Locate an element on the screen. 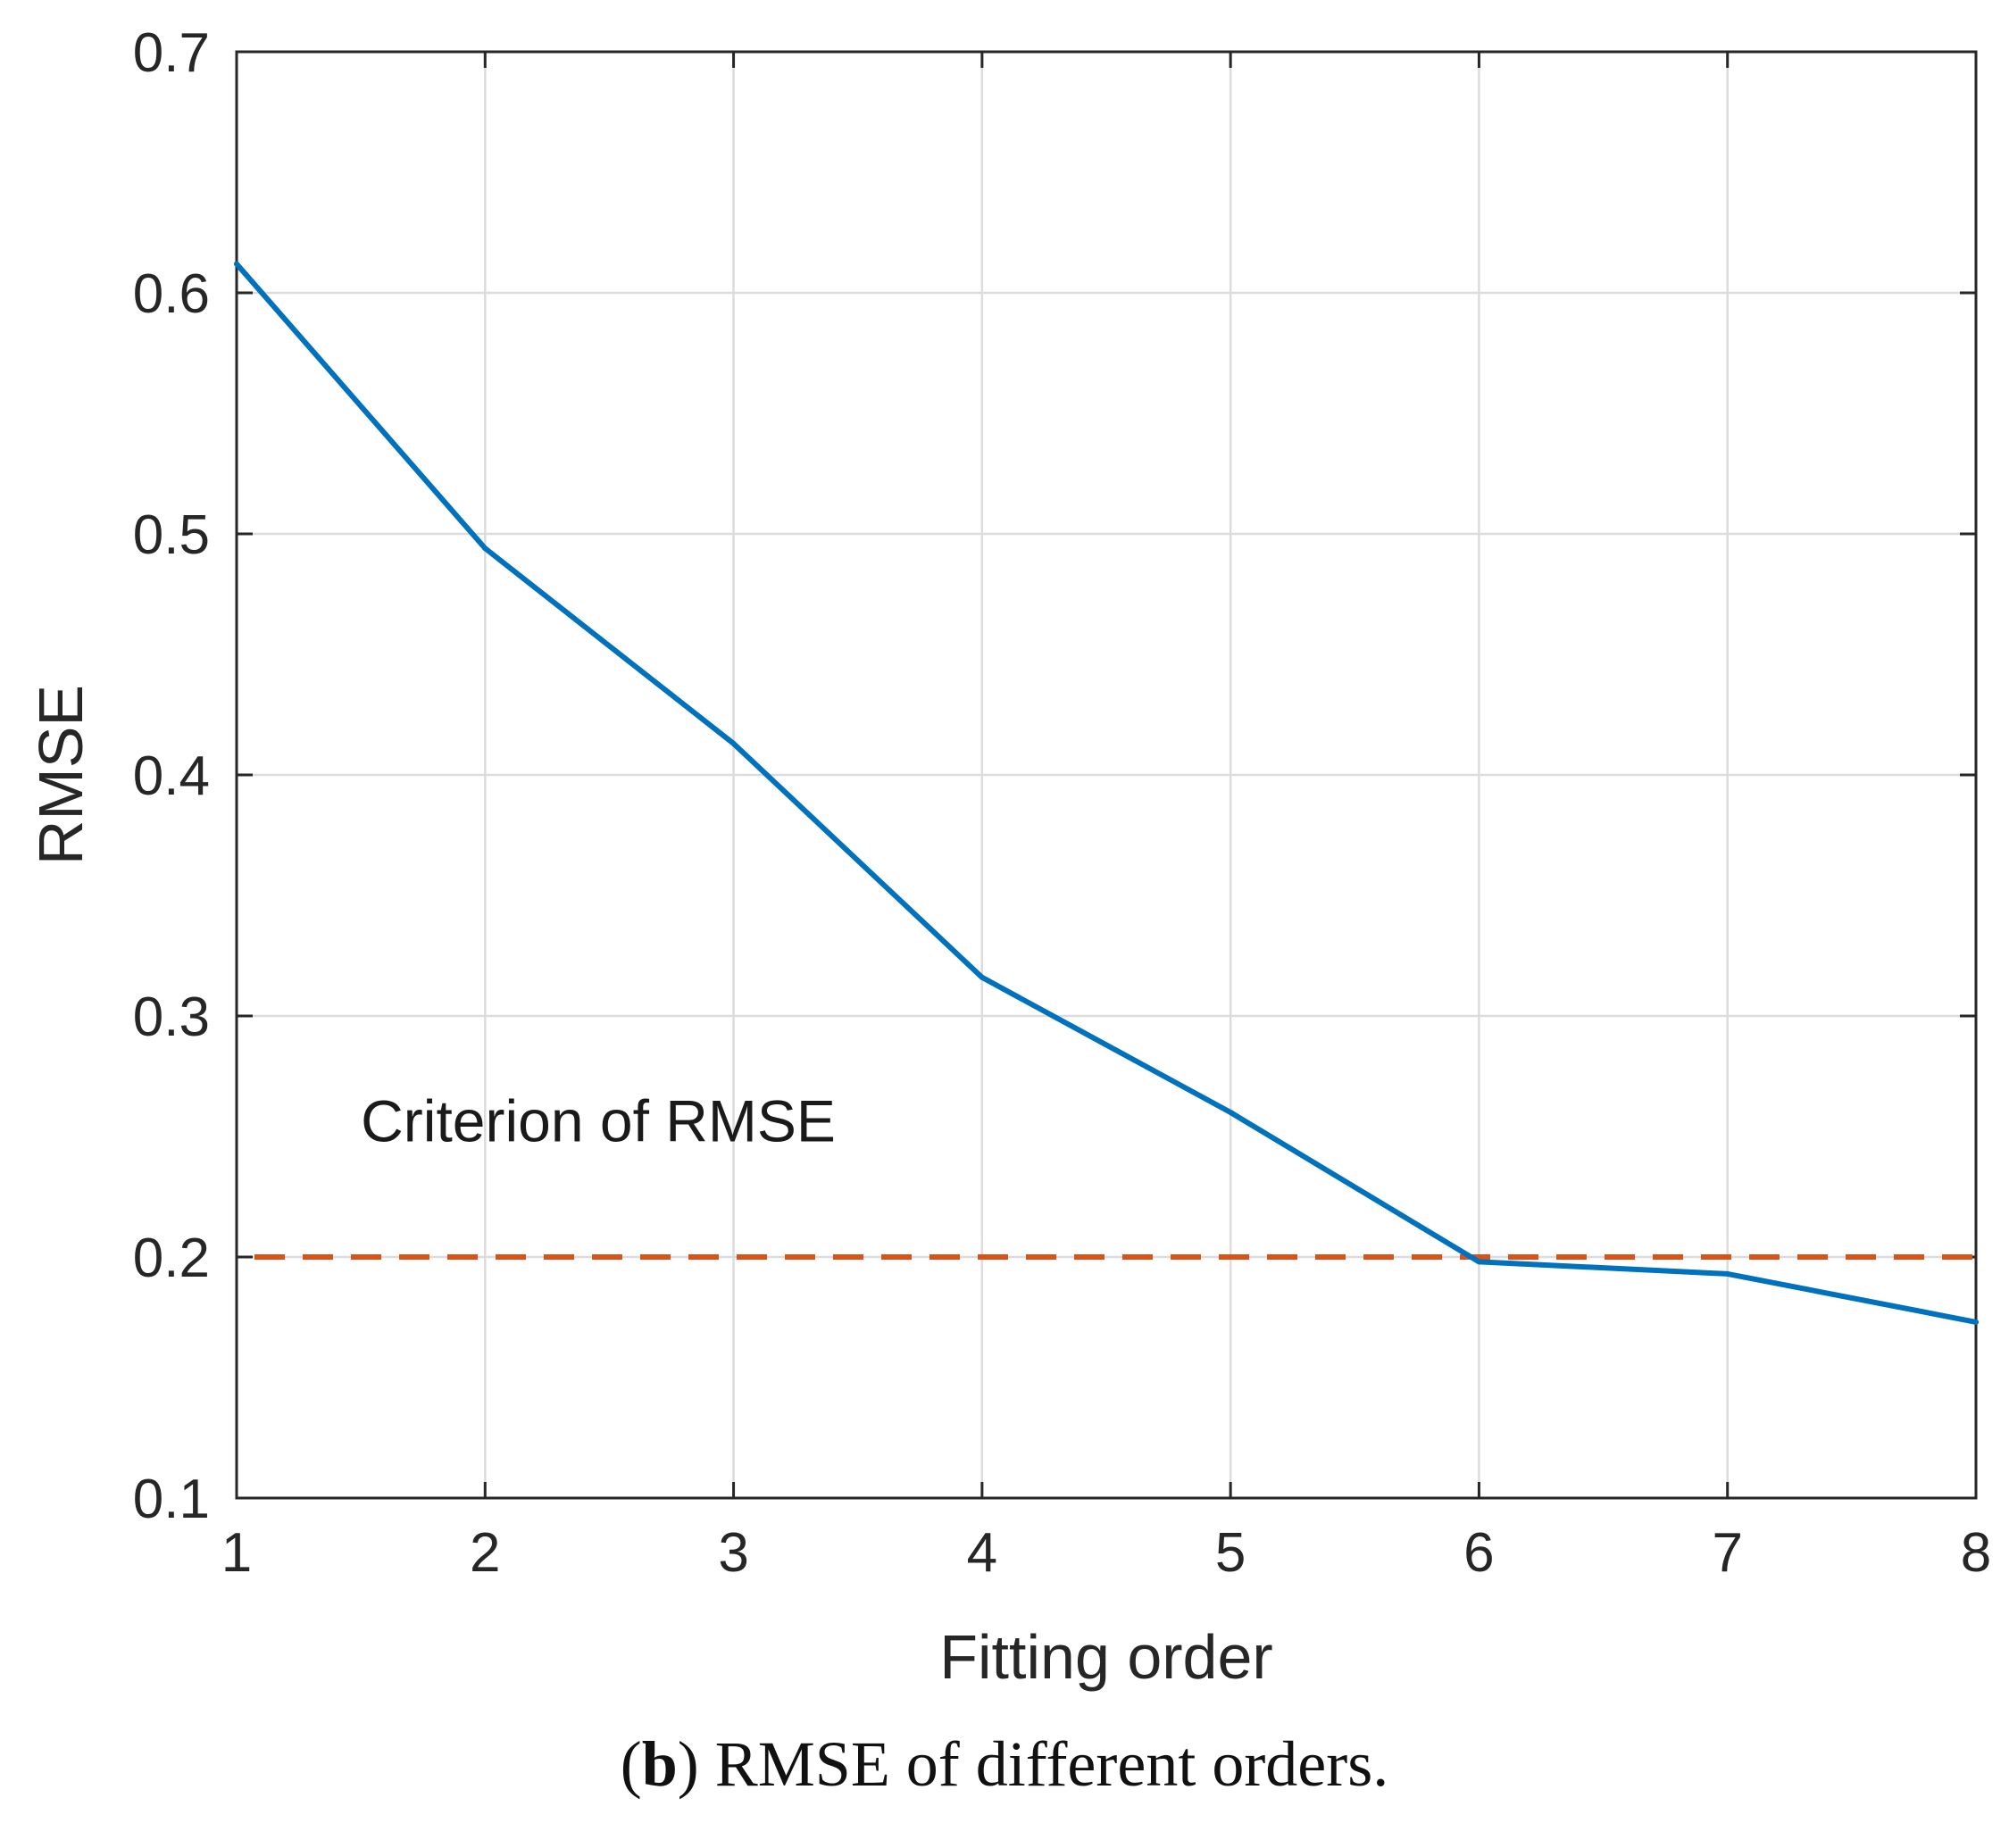 This screenshot has width=2009, height=1848. criterion-annotation: Criterion of RMSE is located at coordinates (598, 1120).